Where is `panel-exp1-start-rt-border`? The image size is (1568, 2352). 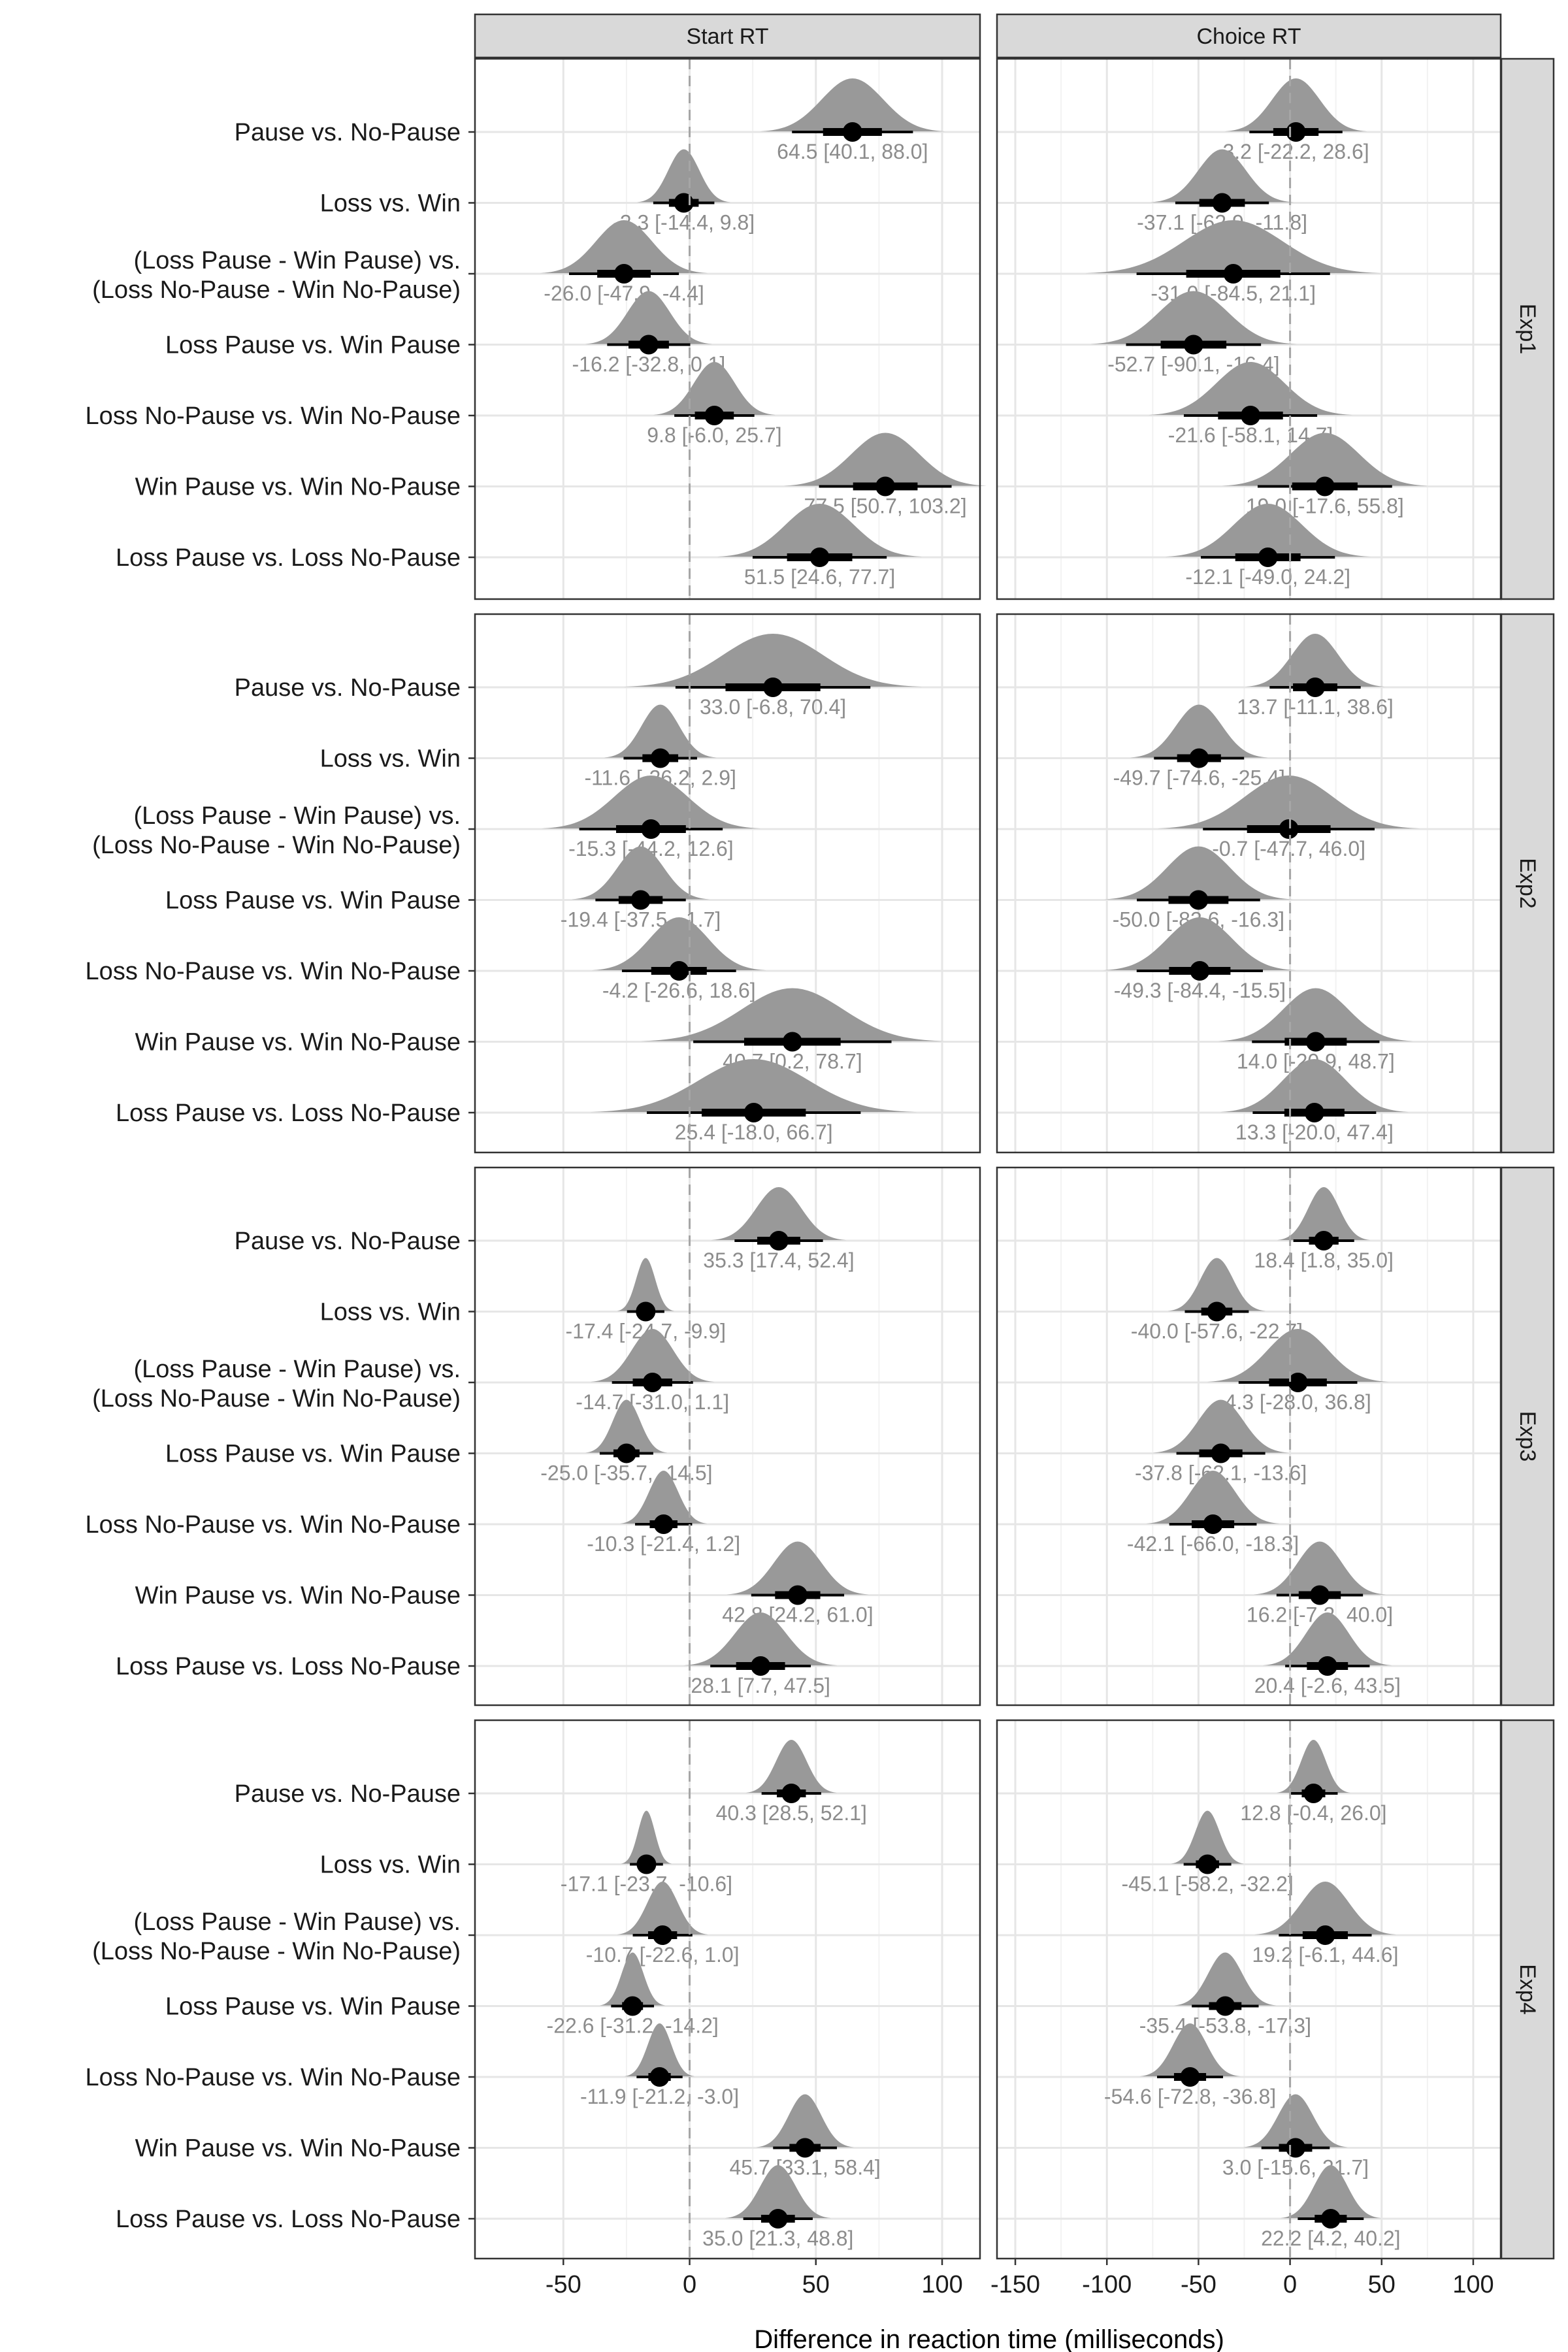
panel-exp1-start-rt-border is located at coordinates (727, 328).